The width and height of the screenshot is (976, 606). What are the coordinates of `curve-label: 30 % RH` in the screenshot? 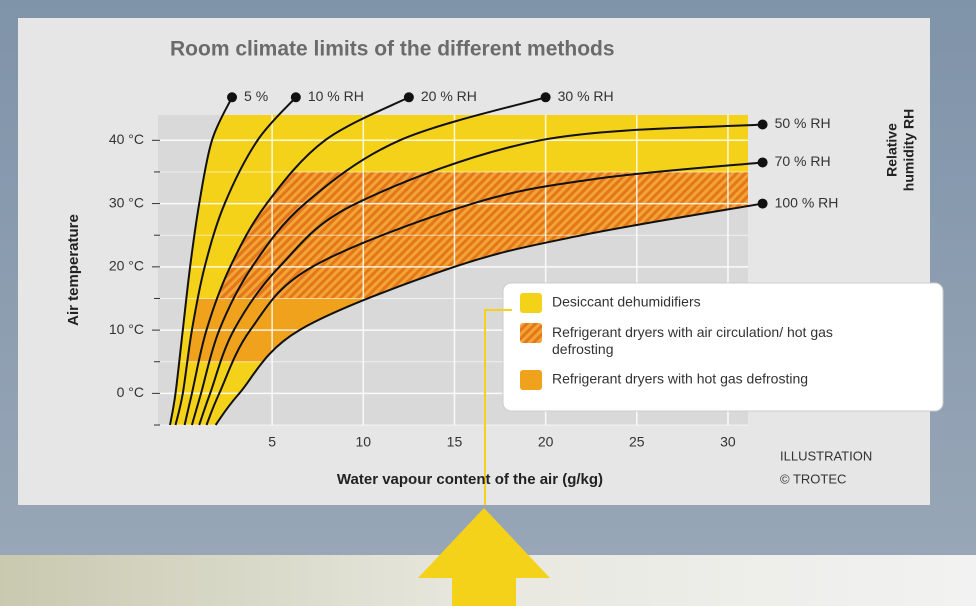 It's located at (586, 96).